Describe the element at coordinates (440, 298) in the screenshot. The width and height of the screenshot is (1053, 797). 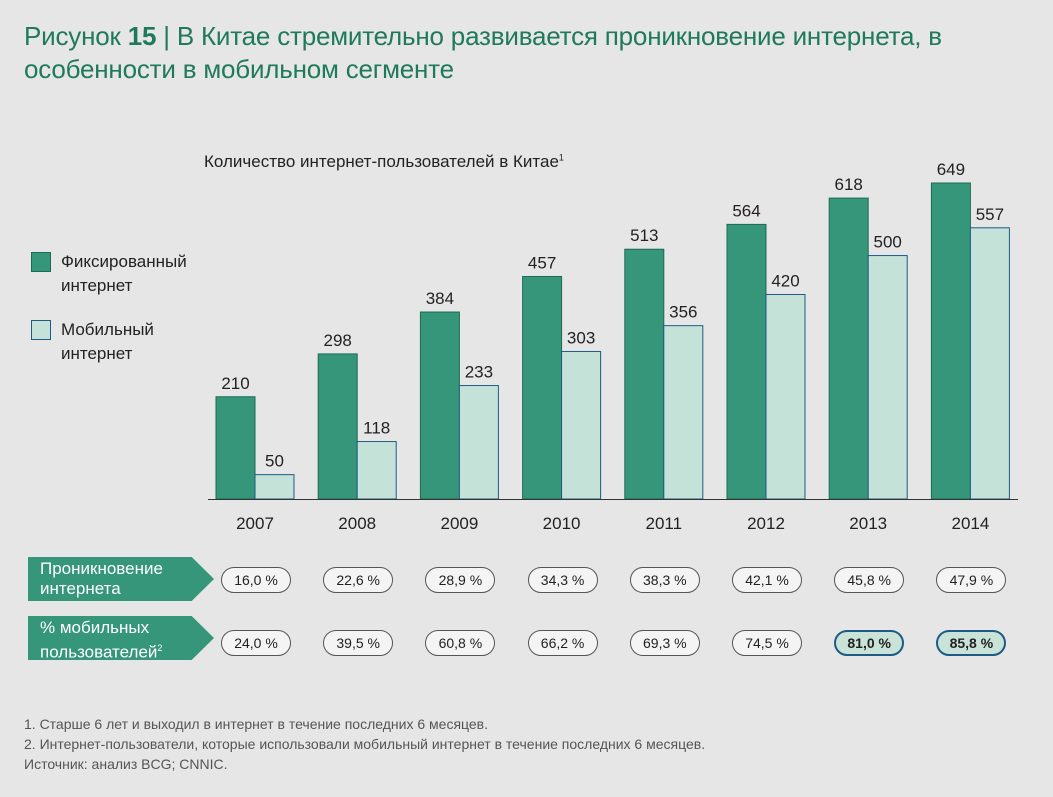
I see `data-label-fixed-2009: 384` at that location.